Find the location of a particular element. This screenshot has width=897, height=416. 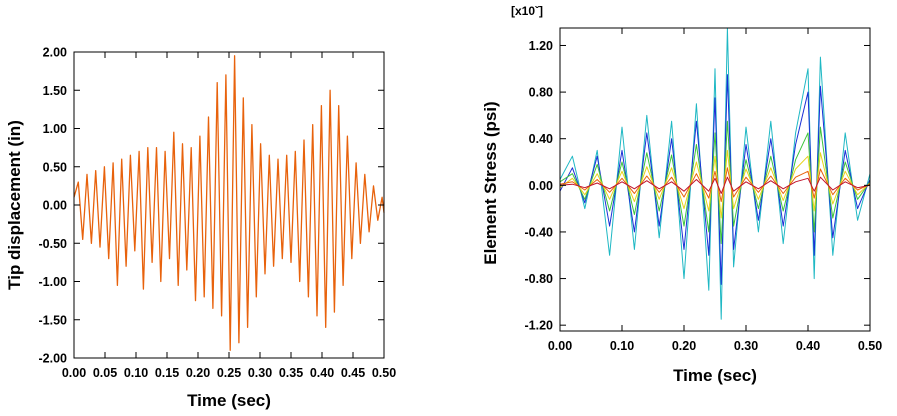

element-stress-x-tick-label: 0.20 is located at coordinates (684, 346).